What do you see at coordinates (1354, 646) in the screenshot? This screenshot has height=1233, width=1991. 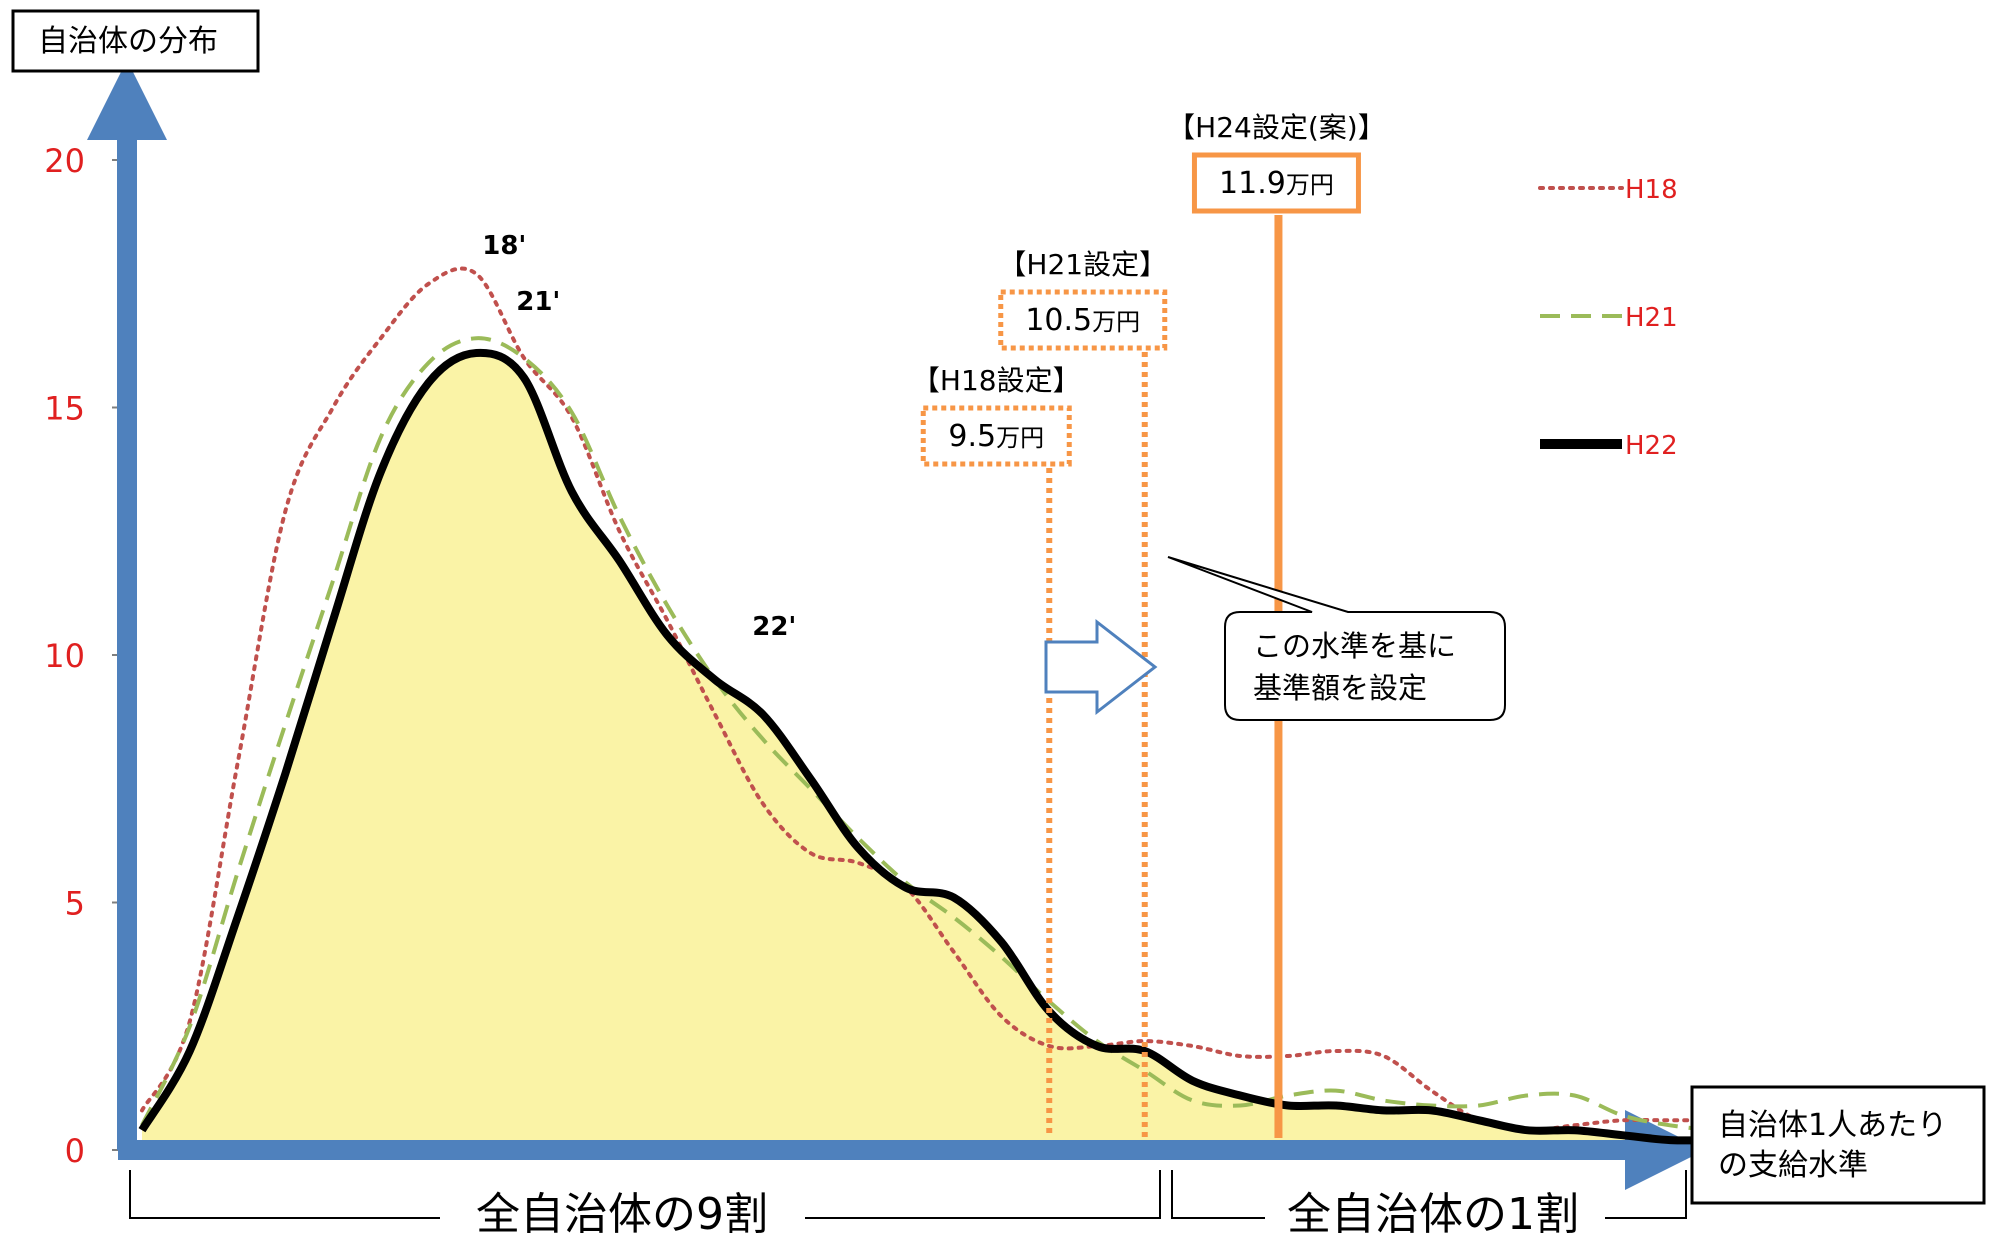 I see `callout-line-1: この水準を基に` at bounding box center [1354, 646].